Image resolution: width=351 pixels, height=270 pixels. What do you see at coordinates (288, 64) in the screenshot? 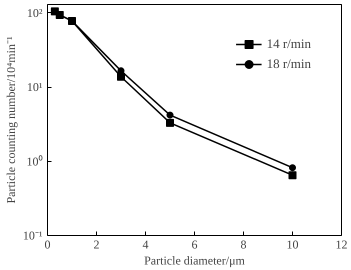
I see `legend-label: 18 r/min` at bounding box center [288, 64].